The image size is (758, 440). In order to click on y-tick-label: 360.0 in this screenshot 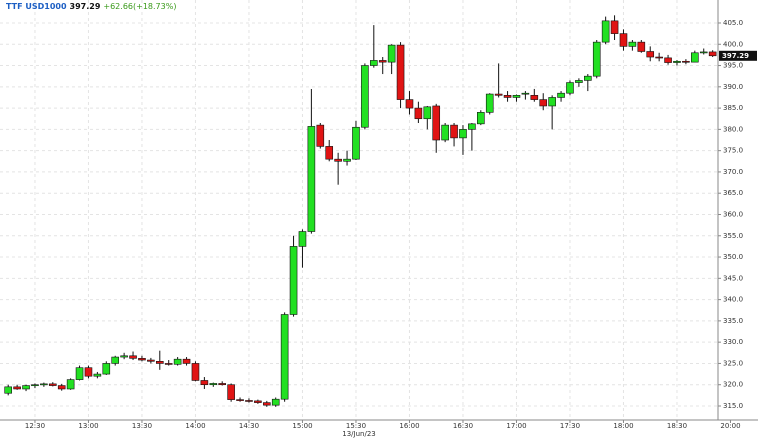, I will do `click(733, 214)`.